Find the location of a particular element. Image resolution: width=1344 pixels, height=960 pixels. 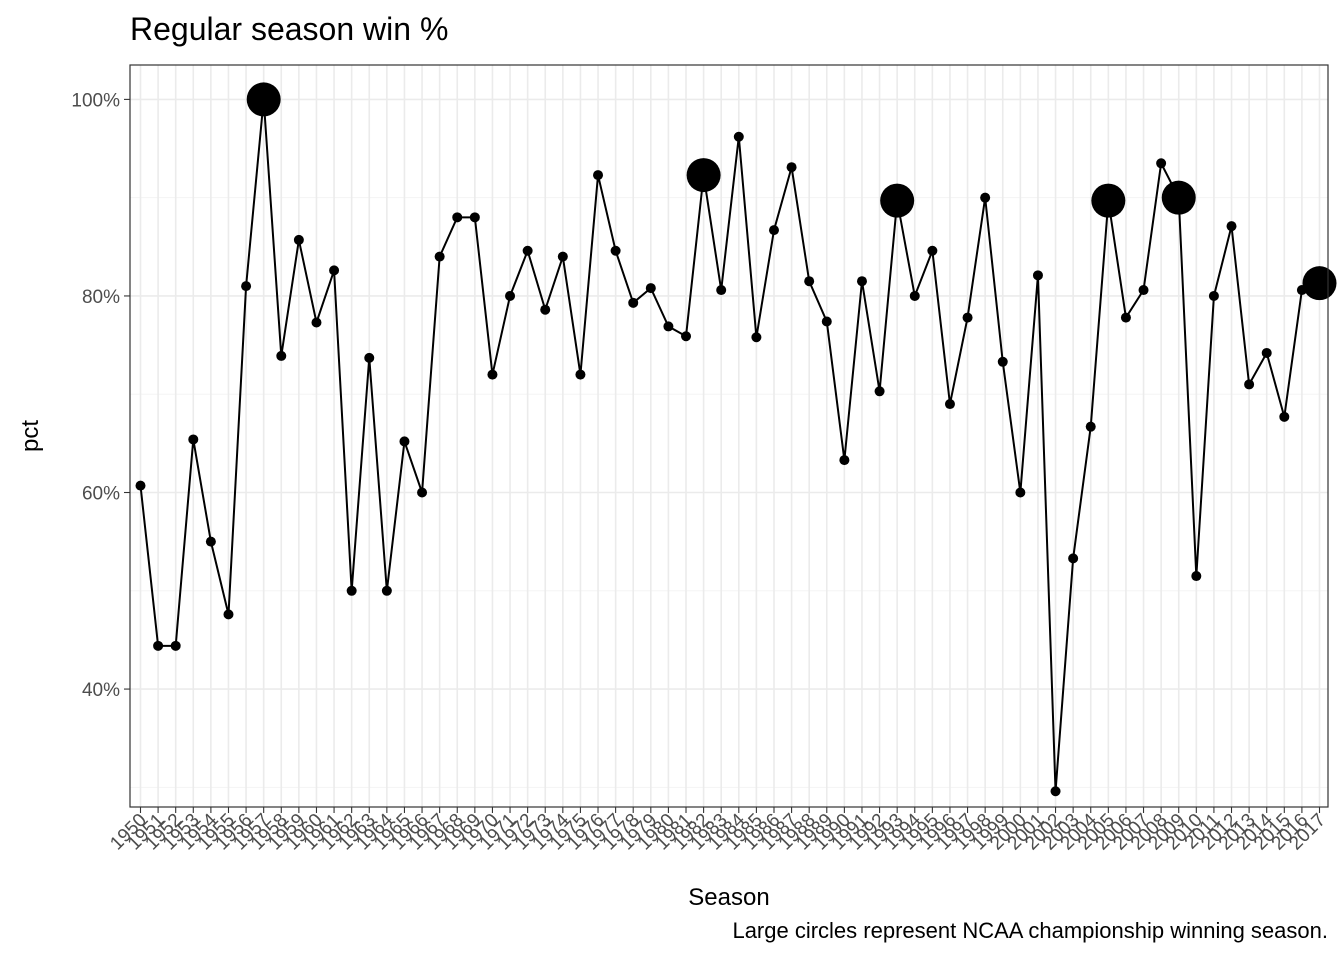

y-axis-title: pct is located at coordinates (30, 436).